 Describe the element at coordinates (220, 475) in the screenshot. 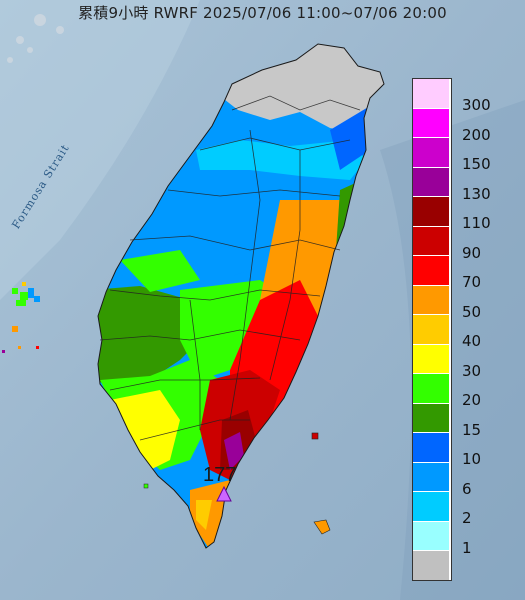

I see `peak-rainfall-label: 177` at that location.